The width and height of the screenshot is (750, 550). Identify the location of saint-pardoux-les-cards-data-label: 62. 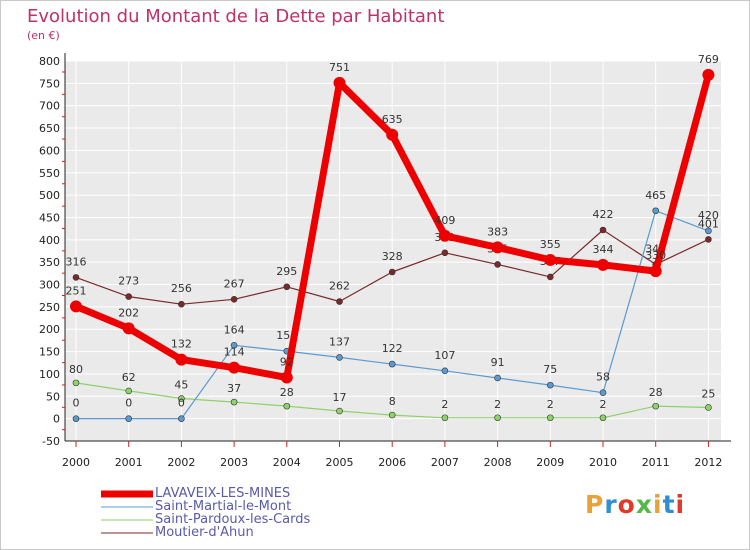
(129, 377).